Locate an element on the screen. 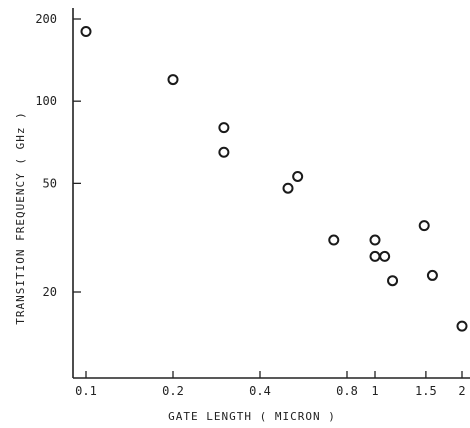 This screenshot has height=428, width=470. y-tick-label: 100 is located at coordinates (46, 101).